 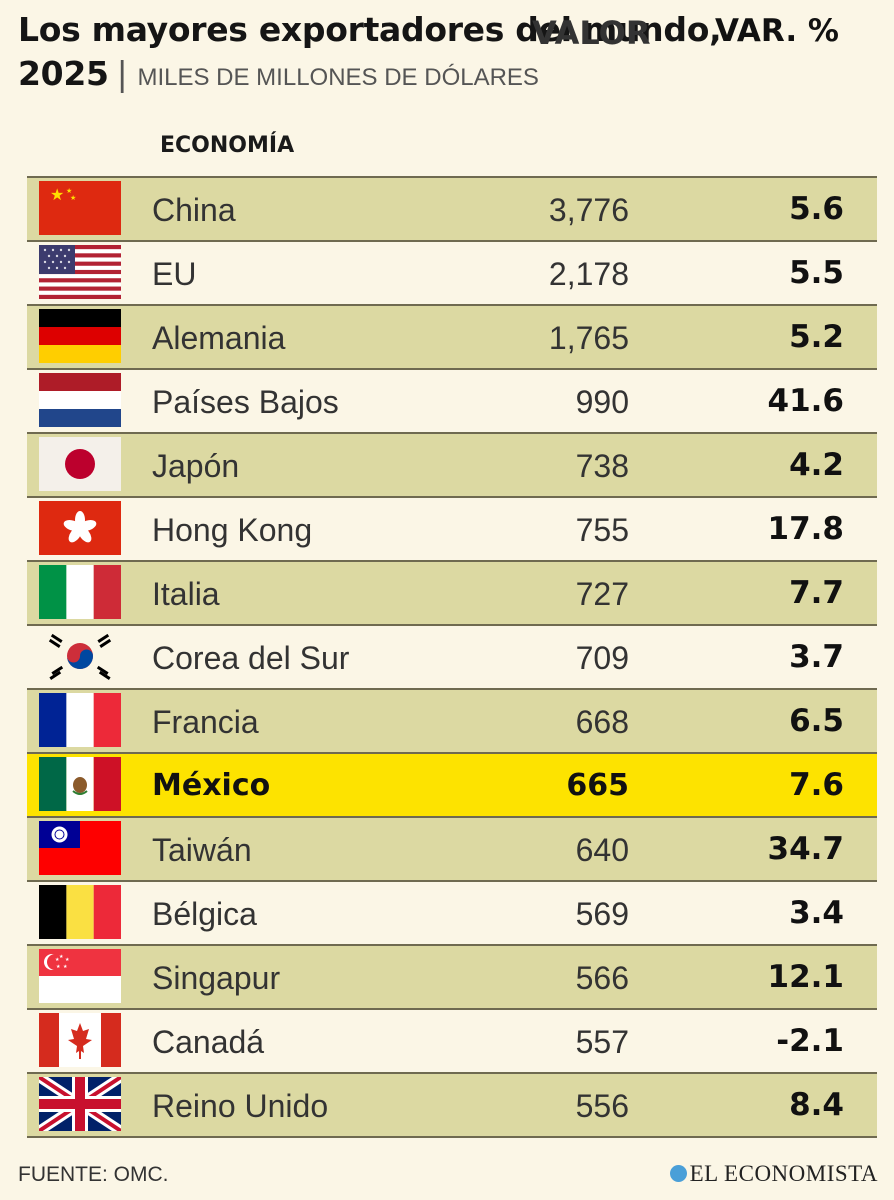 What do you see at coordinates (602, 850) in the screenshot?
I see `export-value: 640` at bounding box center [602, 850].